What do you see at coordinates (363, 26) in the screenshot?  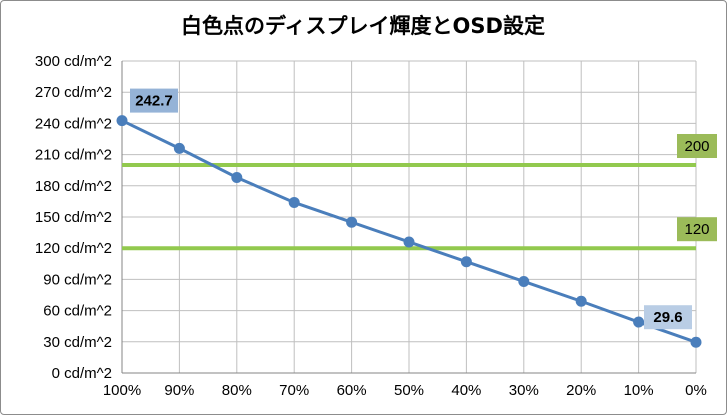 I see `chart-title: 白色点のディスプレイ輝度とOSD設定` at bounding box center [363, 26].